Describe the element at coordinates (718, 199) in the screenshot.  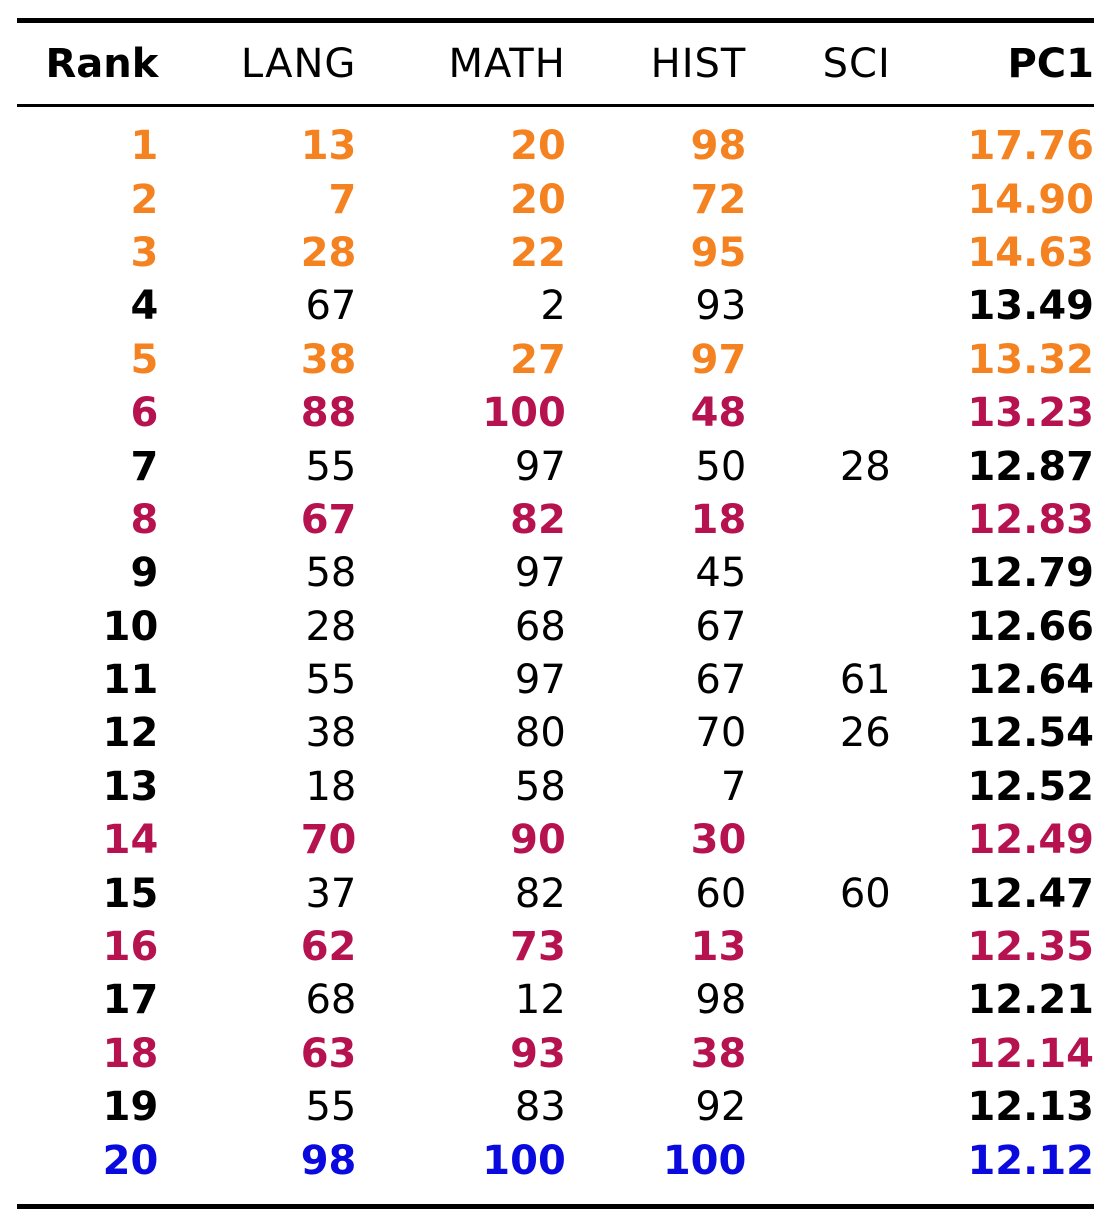
I see `cell-hist: 72` at that location.